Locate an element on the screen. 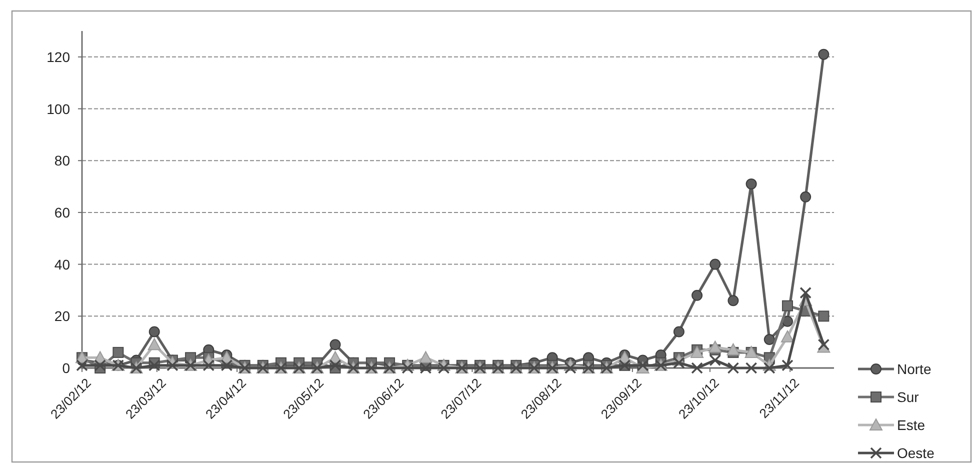 Image resolution: width=979 pixels, height=473 pixels. y-tick-label: 20 is located at coordinates (62, 316).